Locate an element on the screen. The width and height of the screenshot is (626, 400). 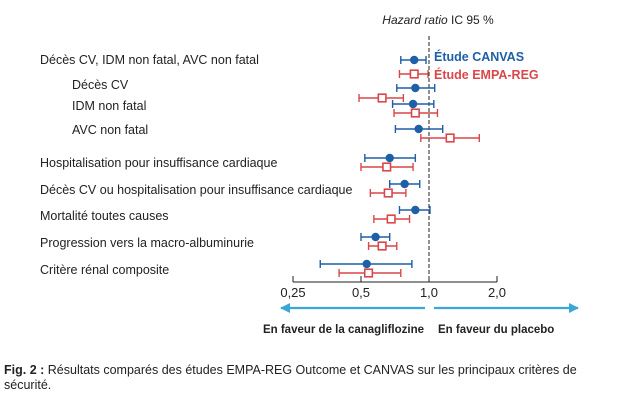
row-label: IDM non fatal is located at coordinates (109, 106).